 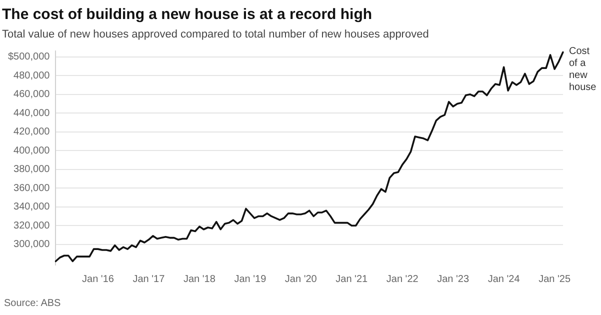 What do you see at coordinates (32, 188) in the screenshot?
I see `y-tick-label: 360,000` at bounding box center [32, 188].